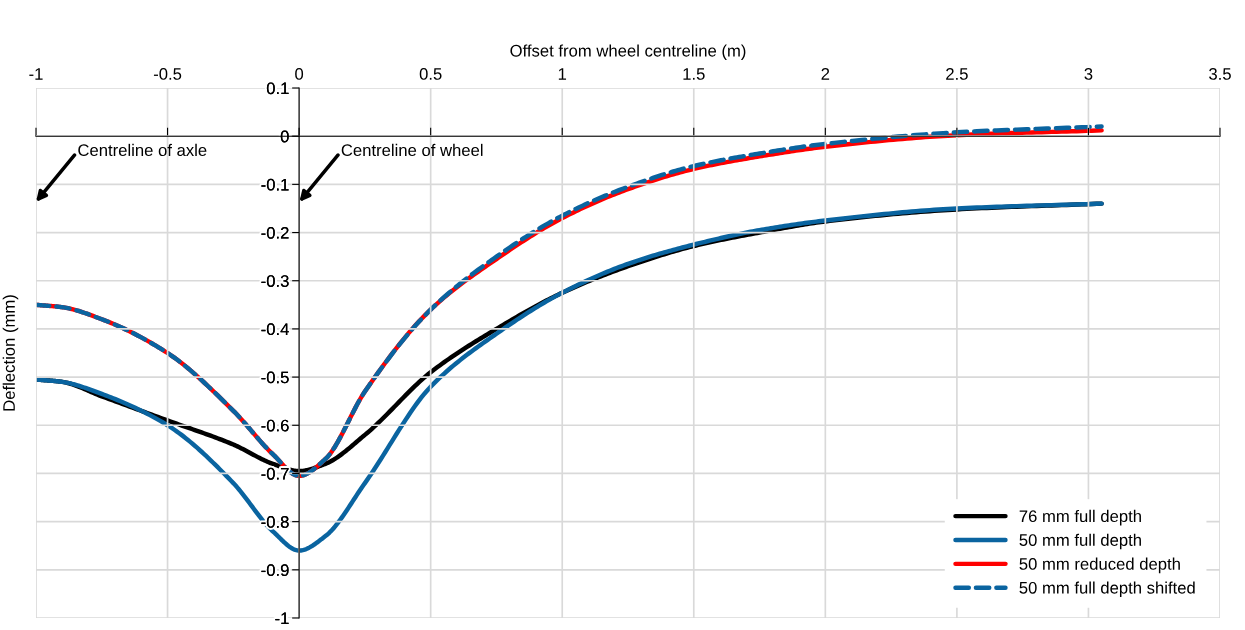 The height and width of the screenshot is (630, 1245). Describe the element at coordinates (1080, 517) in the screenshot. I see `legend-label: 76 mm full depth` at that location.